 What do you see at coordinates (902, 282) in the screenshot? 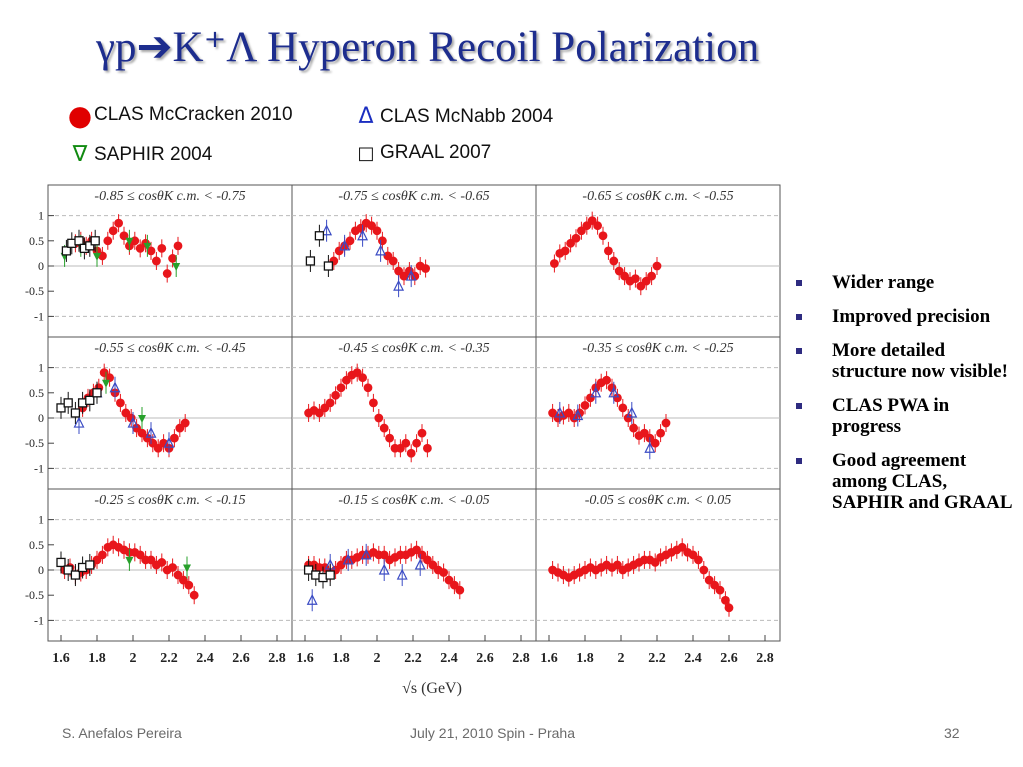
I see `bullet-item: Wider range` at bounding box center [902, 282].